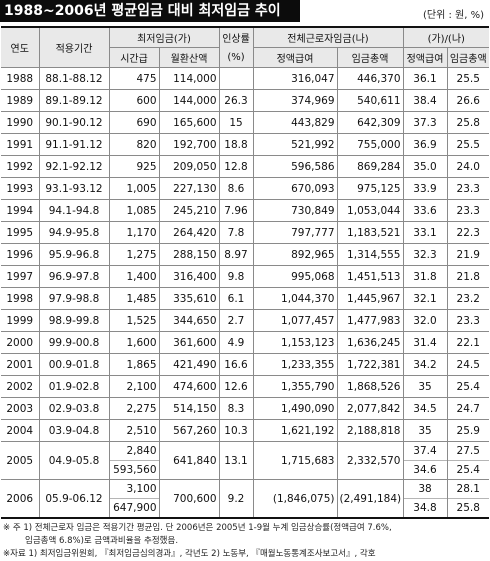  What do you see at coordinates (467, 298) in the screenshot?
I see `cell-ratio-total: 23.2` at bounding box center [467, 298].